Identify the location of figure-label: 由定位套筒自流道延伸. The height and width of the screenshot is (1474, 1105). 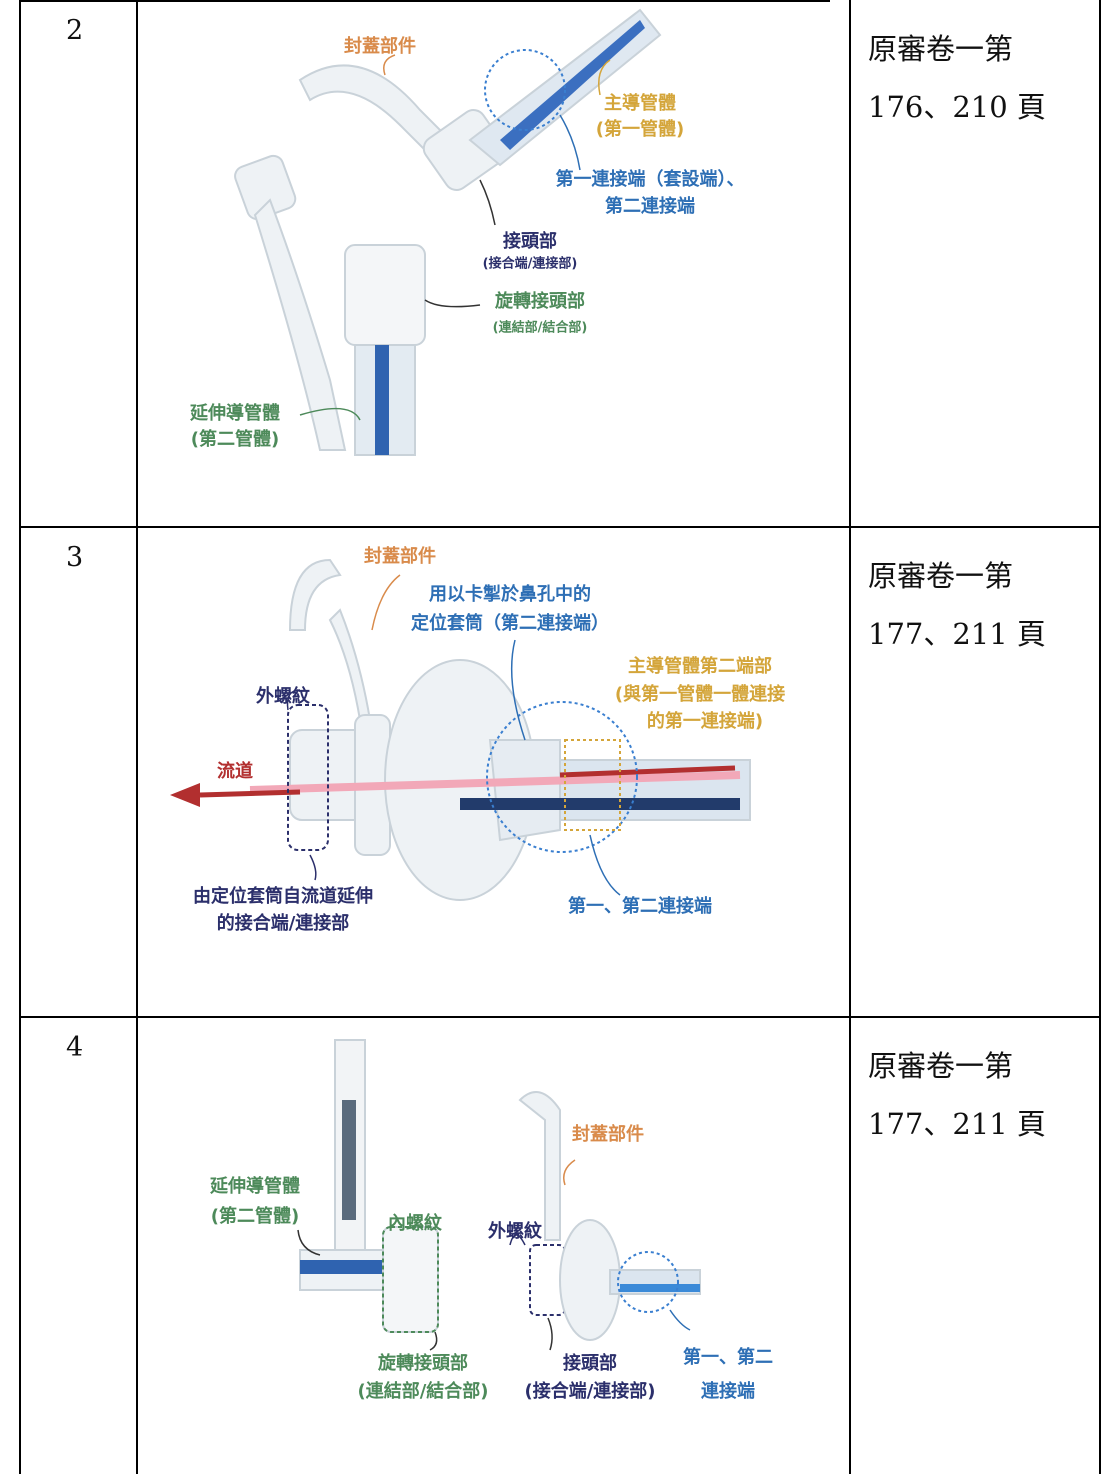
(283, 896).